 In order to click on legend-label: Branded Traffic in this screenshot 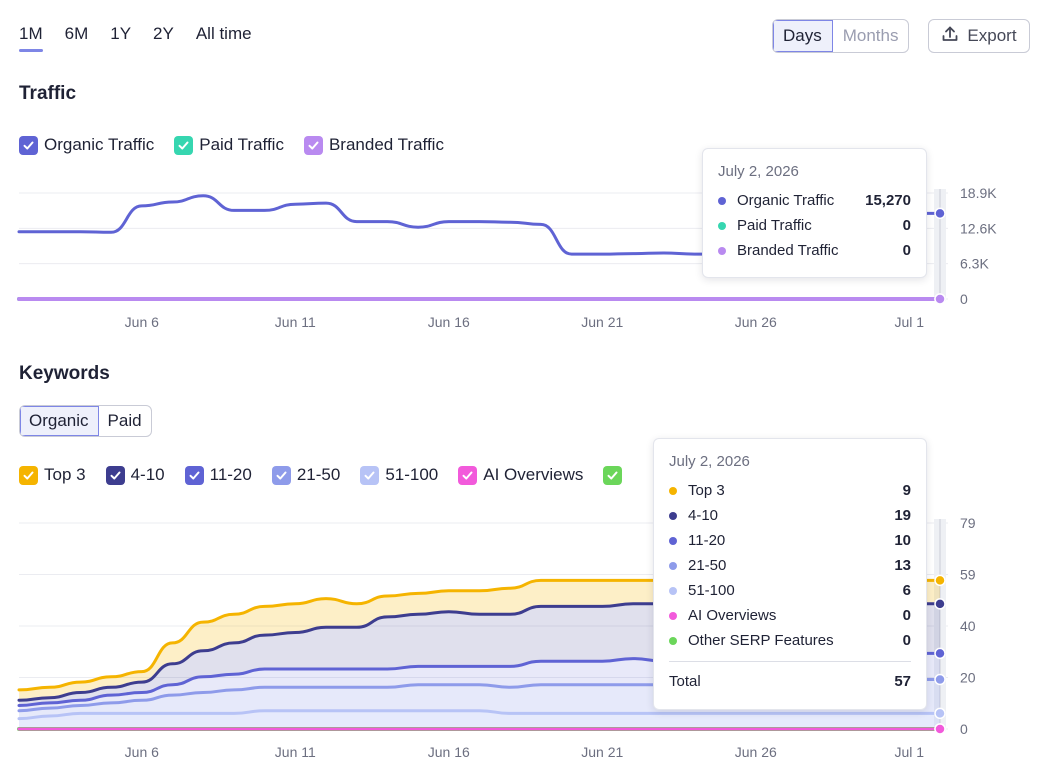, I will do `click(386, 144)`.